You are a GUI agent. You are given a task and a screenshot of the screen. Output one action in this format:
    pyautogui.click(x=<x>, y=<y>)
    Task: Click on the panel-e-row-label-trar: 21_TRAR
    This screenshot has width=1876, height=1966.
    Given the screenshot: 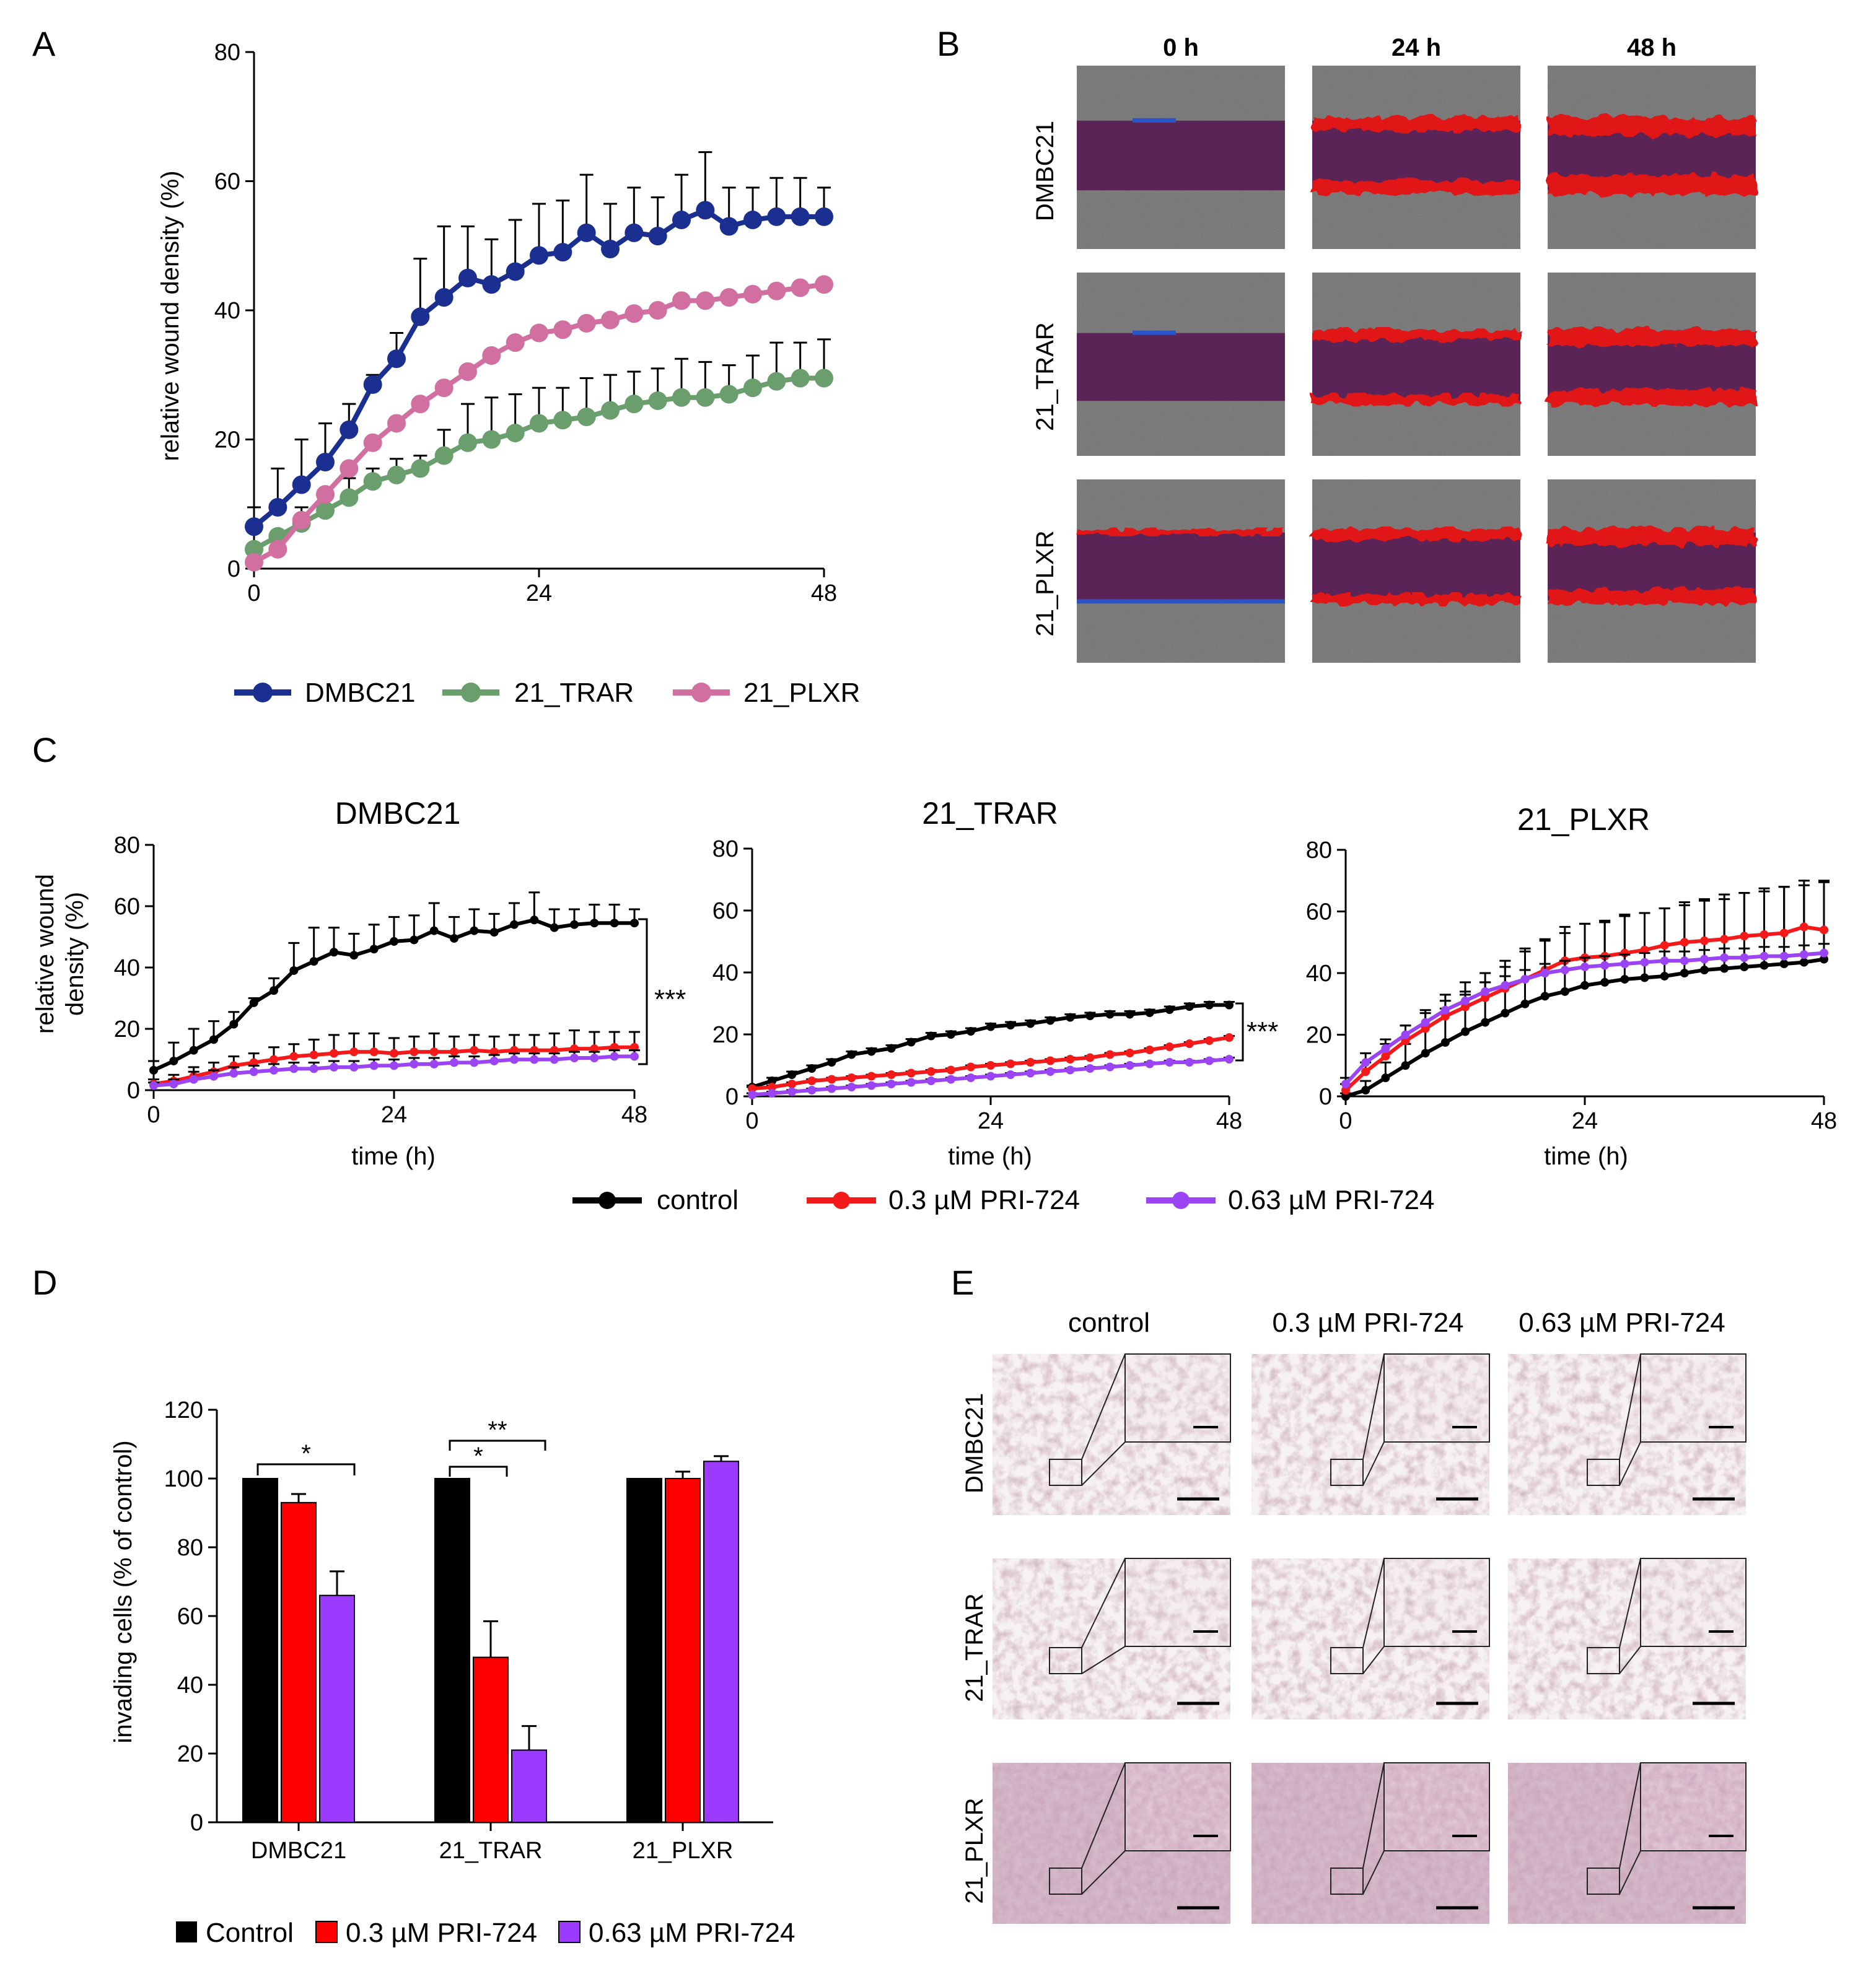 What is the action you would take?
    pyautogui.click(x=974, y=1647)
    